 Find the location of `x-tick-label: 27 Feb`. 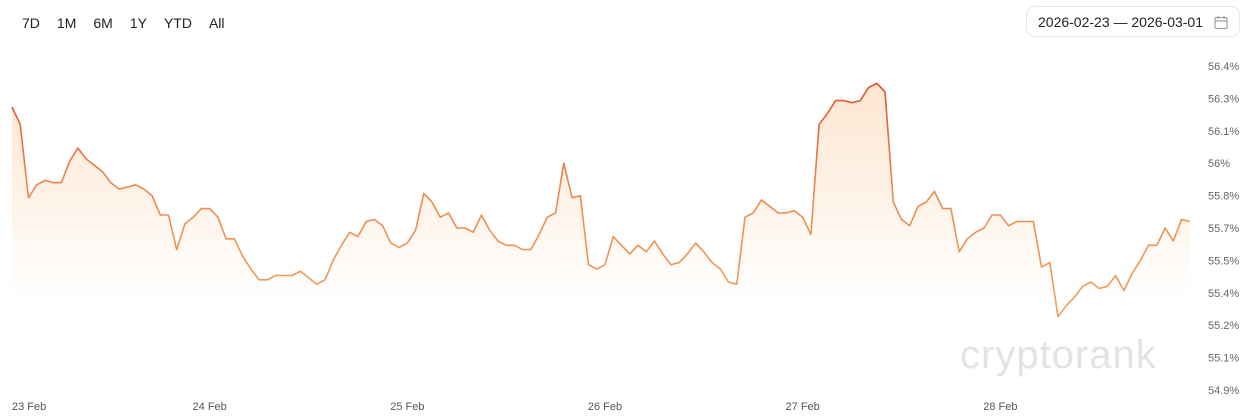

x-tick-label: 27 Feb is located at coordinates (803, 407).